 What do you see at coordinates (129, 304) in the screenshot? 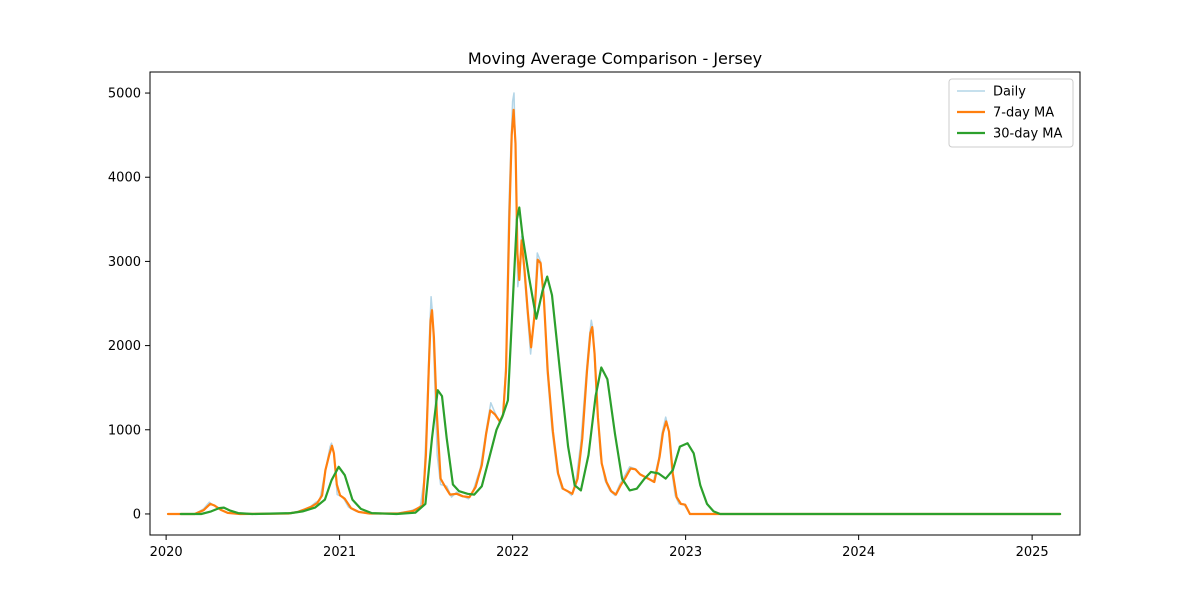
I see `y-axis: 0 1000 2000 3000 4000 5000` at bounding box center [129, 304].